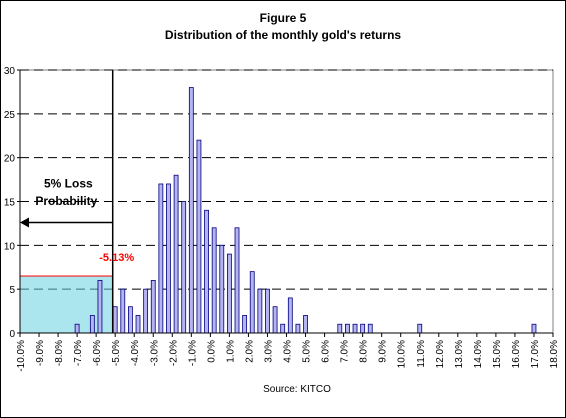  What do you see at coordinates (10, 246) in the screenshot?
I see `y-tick-label: 10` at bounding box center [10, 246].